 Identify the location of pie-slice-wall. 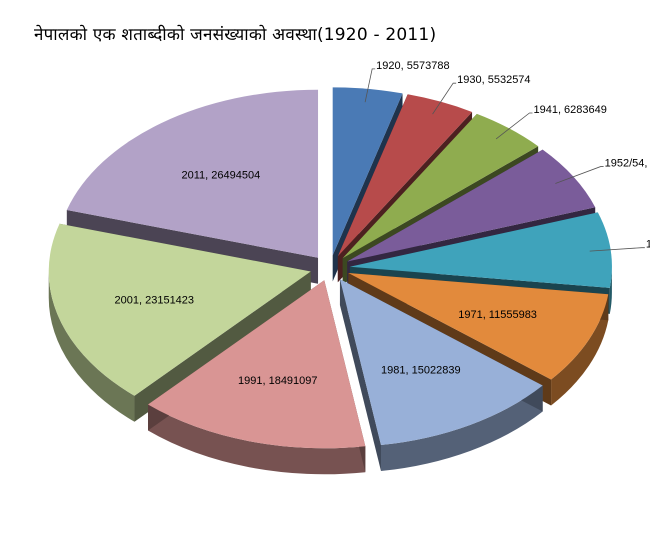
(360, 375).